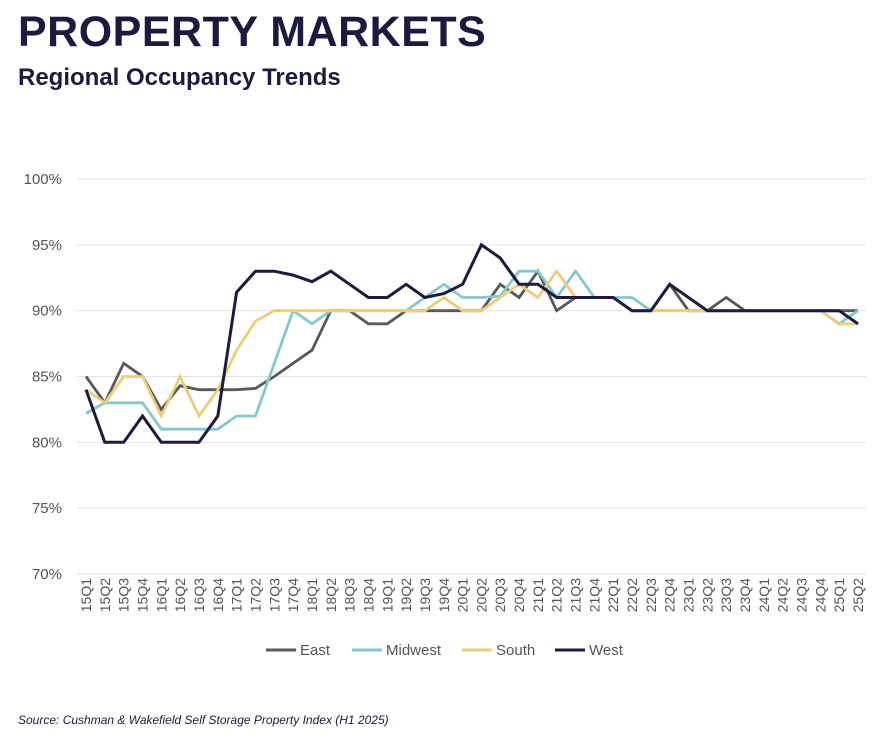 The width and height of the screenshot is (882, 737). What do you see at coordinates (180, 595) in the screenshot?
I see `x-tick-label: 16Q2` at bounding box center [180, 595].